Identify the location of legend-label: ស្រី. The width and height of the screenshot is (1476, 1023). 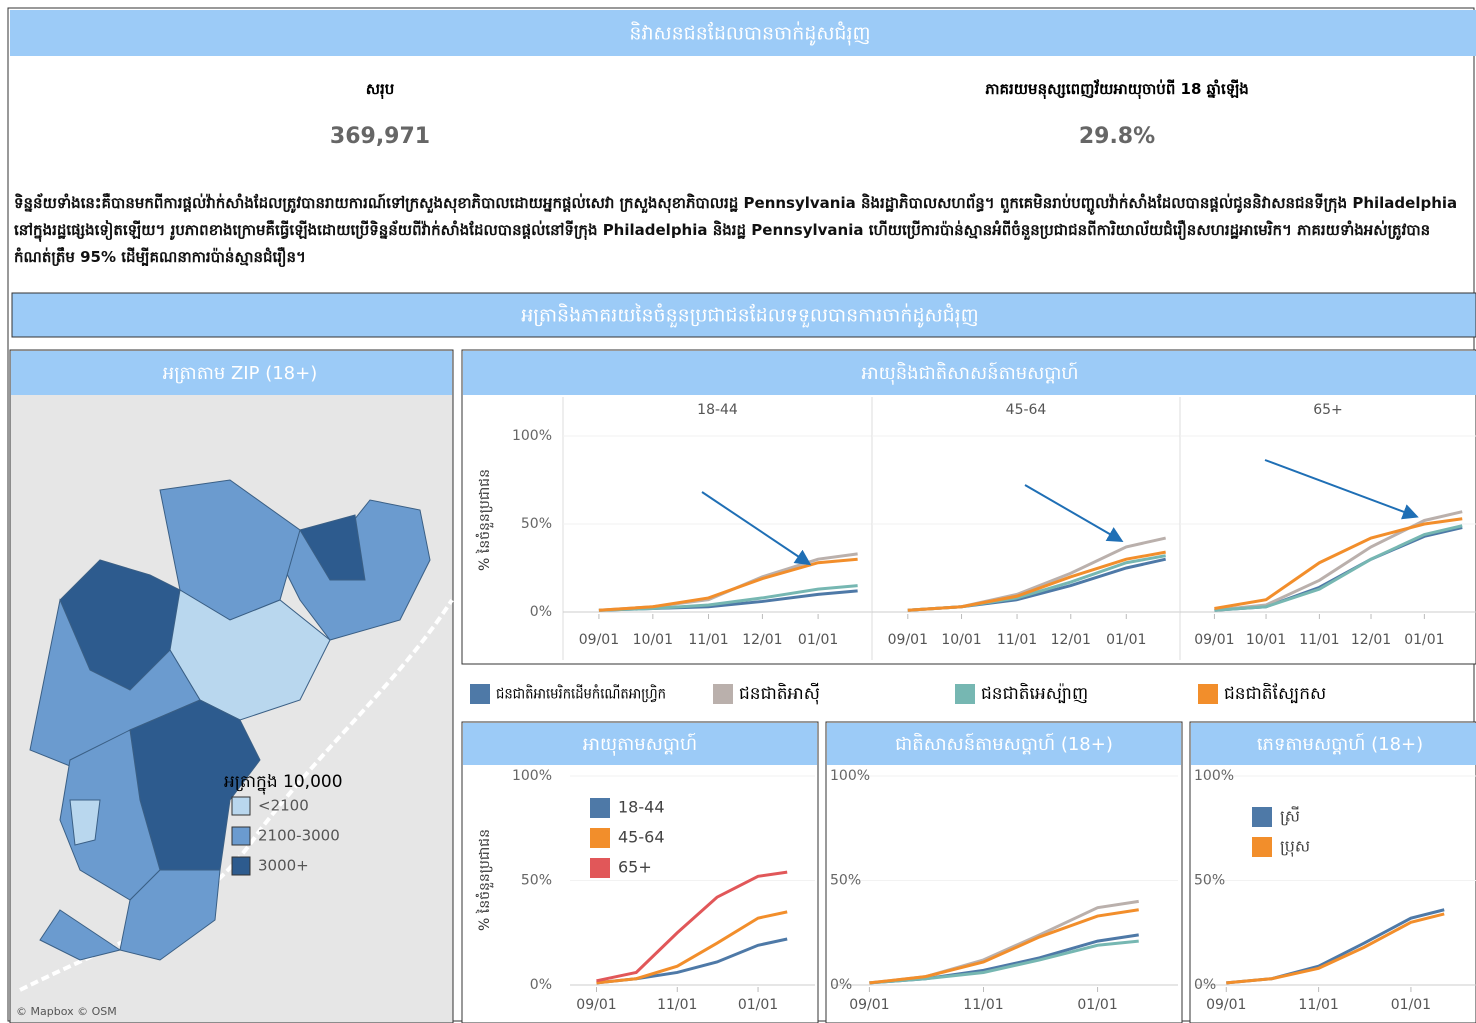
(1290, 816).